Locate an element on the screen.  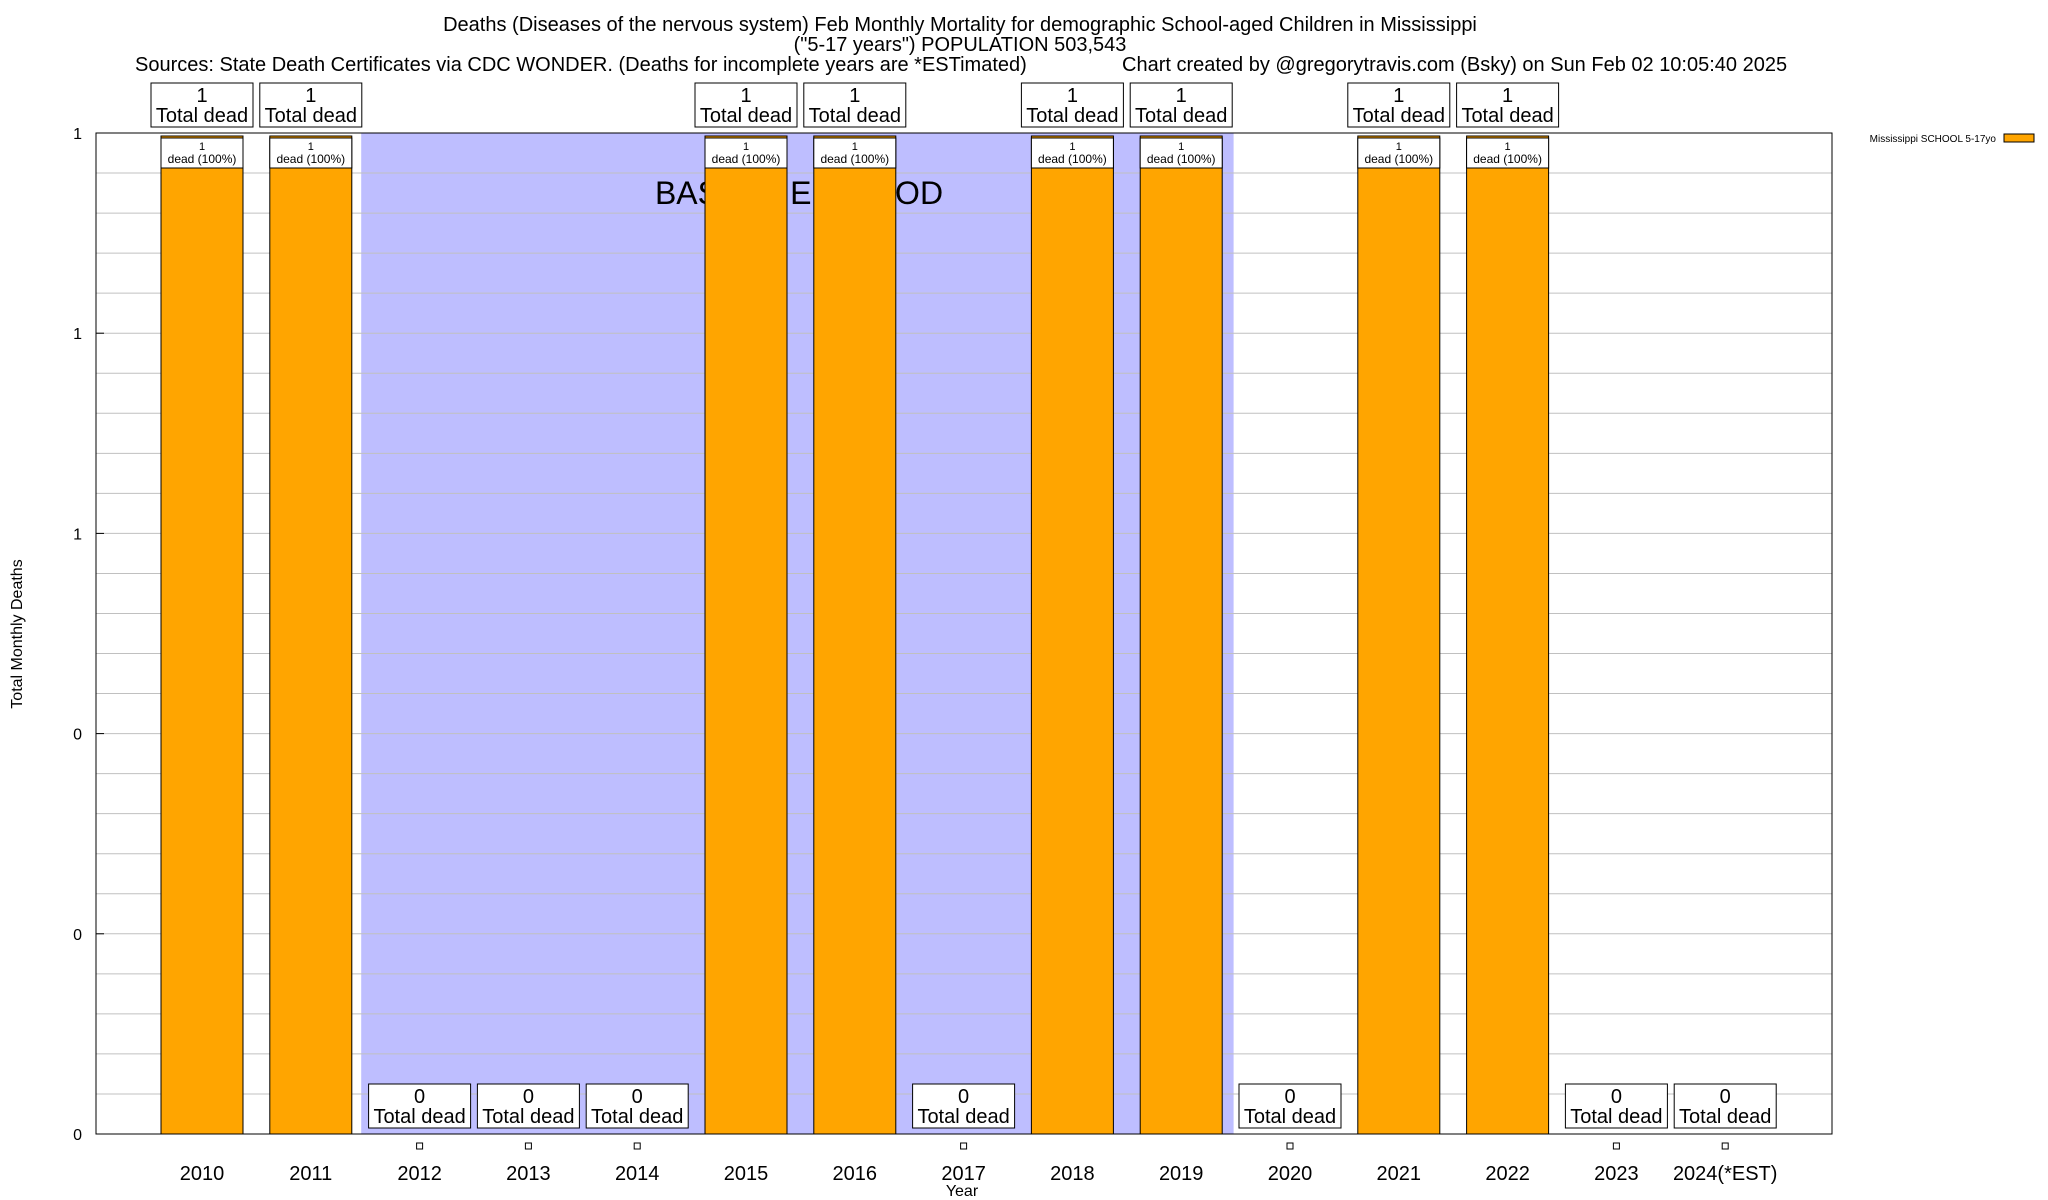
x-tick-label: 2022 is located at coordinates (1507, 1174).